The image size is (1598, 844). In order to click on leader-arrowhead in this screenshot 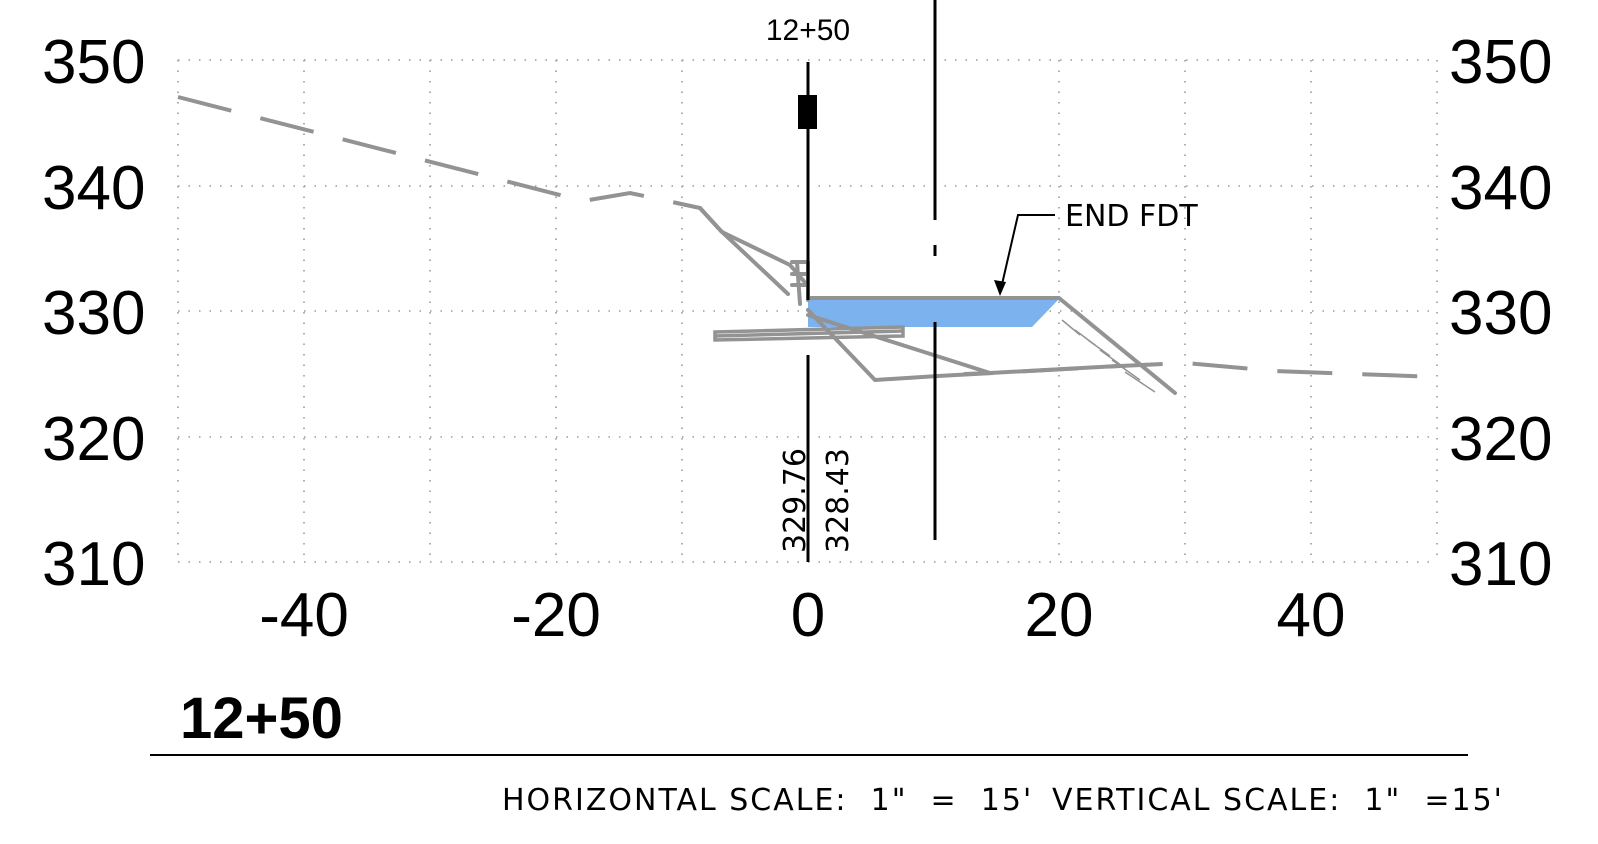, I will do `click(1000, 288)`.